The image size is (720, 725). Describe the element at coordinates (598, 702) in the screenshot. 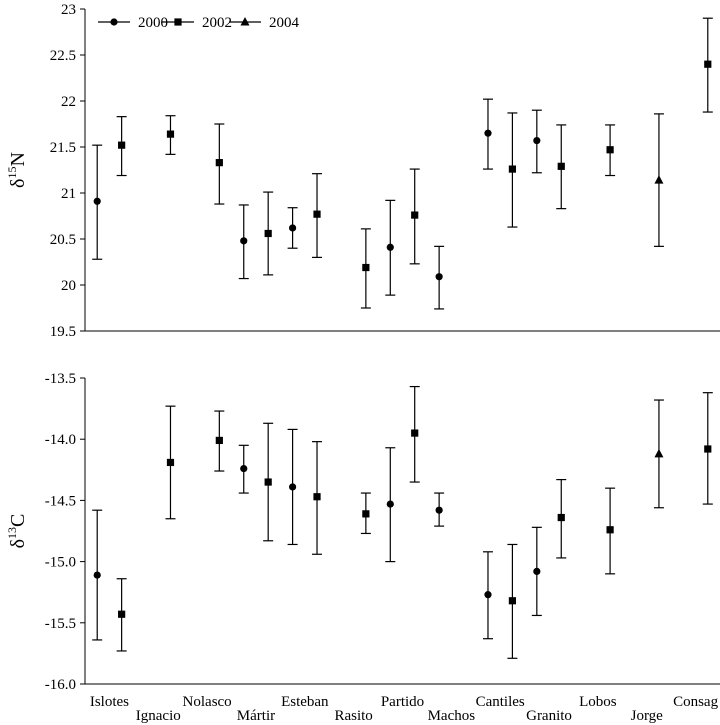

I see `x-tick-label-lobos: Lobos` at that location.